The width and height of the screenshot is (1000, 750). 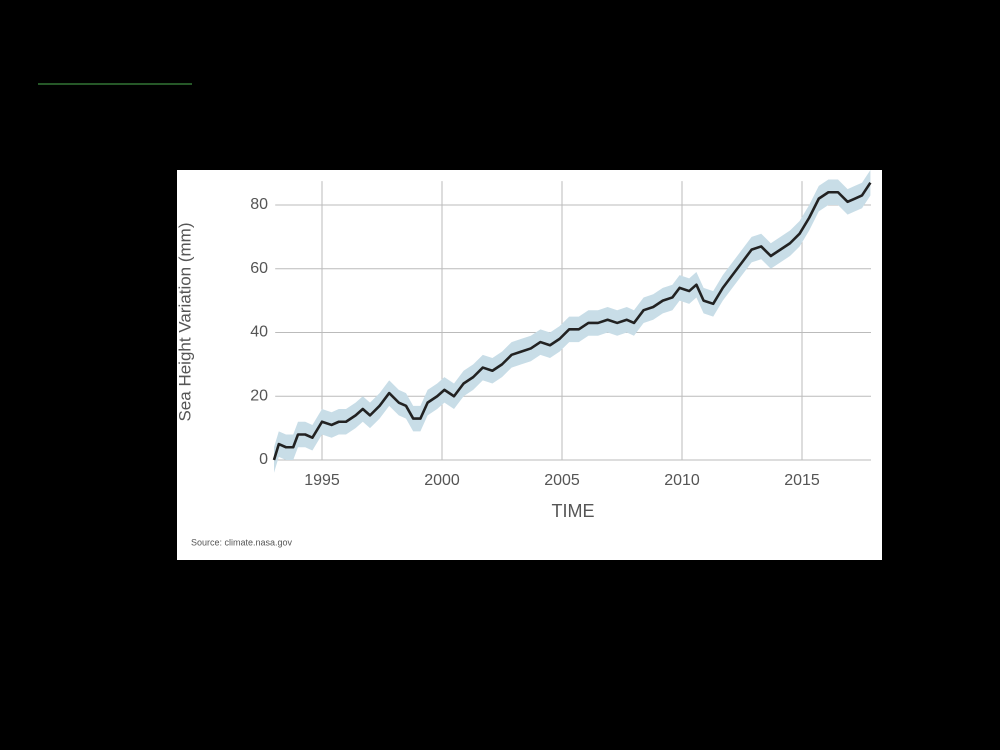 What do you see at coordinates (259, 395) in the screenshot?
I see `y-tick-label: 20` at bounding box center [259, 395].